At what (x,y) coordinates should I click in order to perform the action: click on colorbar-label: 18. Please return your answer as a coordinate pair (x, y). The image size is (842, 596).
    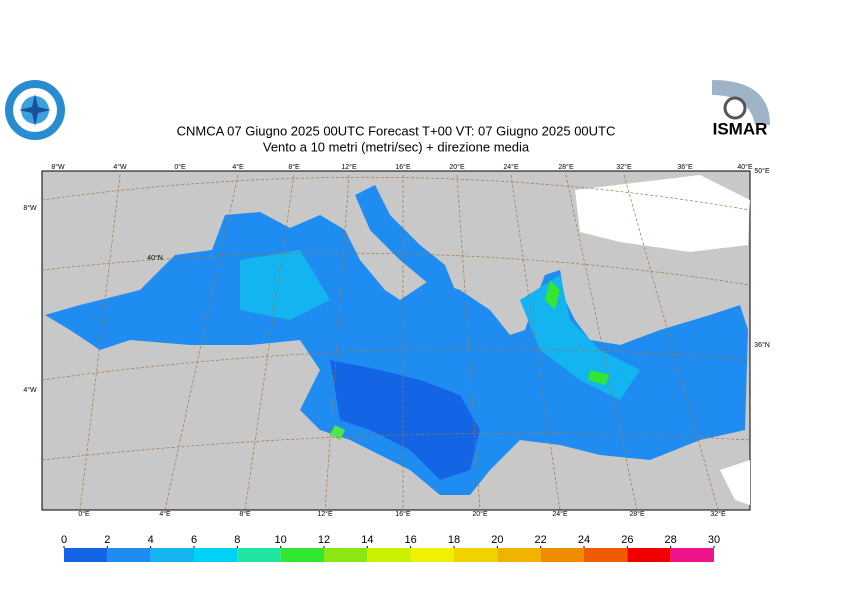
    Looking at the image, I should click on (454, 540).